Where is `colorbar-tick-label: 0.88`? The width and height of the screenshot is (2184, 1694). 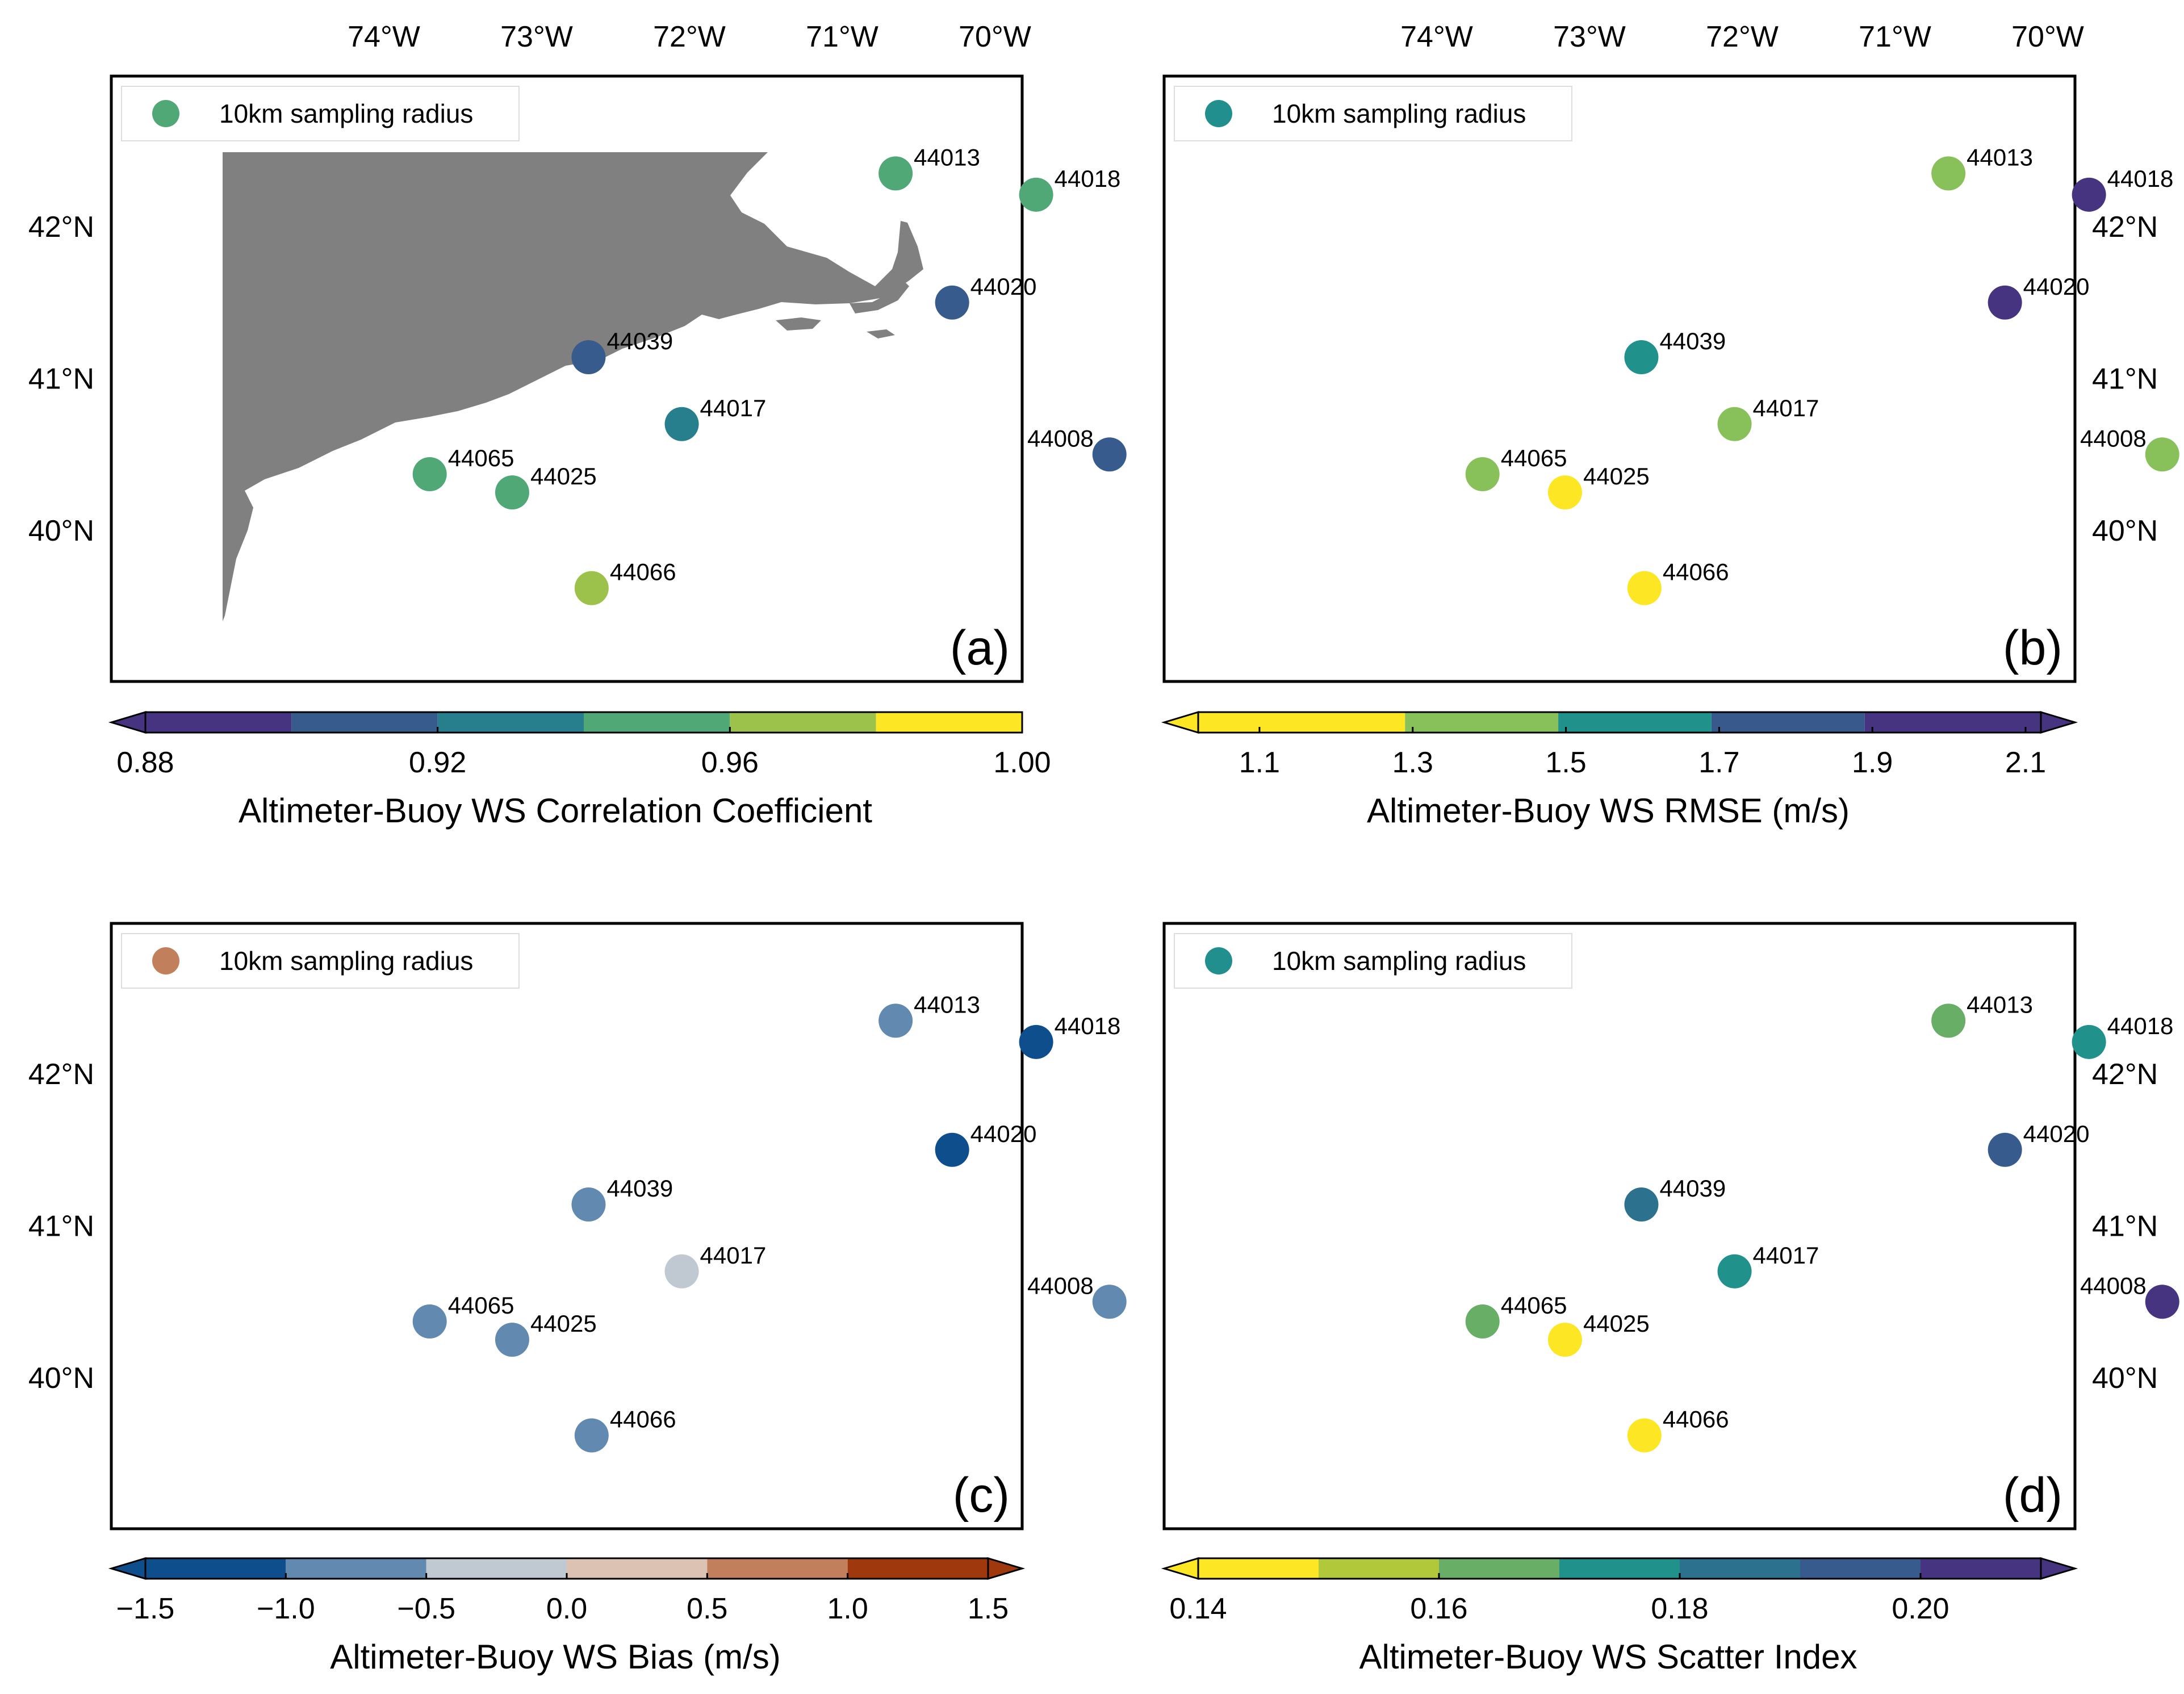
colorbar-tick-label: 0.88 is located at coordinates (145, 762).